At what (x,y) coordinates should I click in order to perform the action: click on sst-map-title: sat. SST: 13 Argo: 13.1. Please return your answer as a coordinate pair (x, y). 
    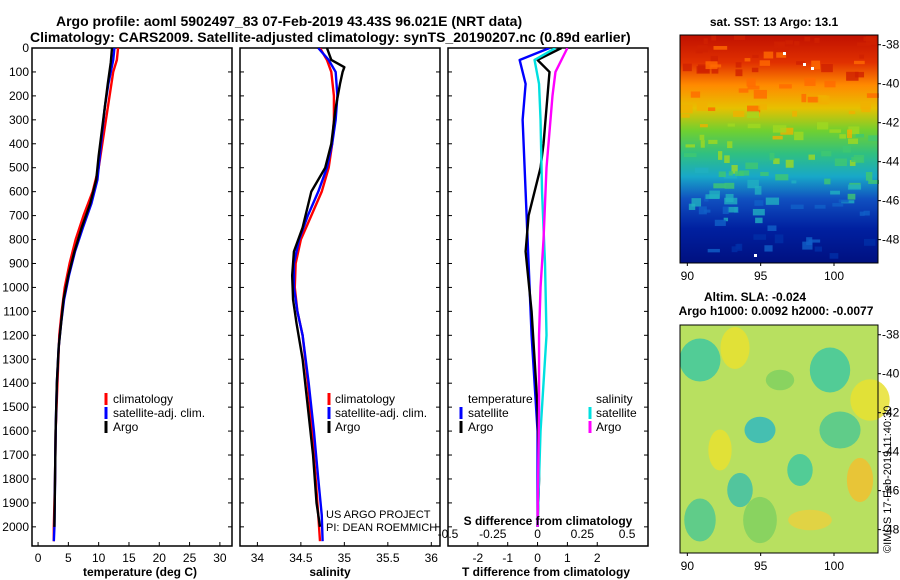
    Looking at the image, I should click on (774, 22).